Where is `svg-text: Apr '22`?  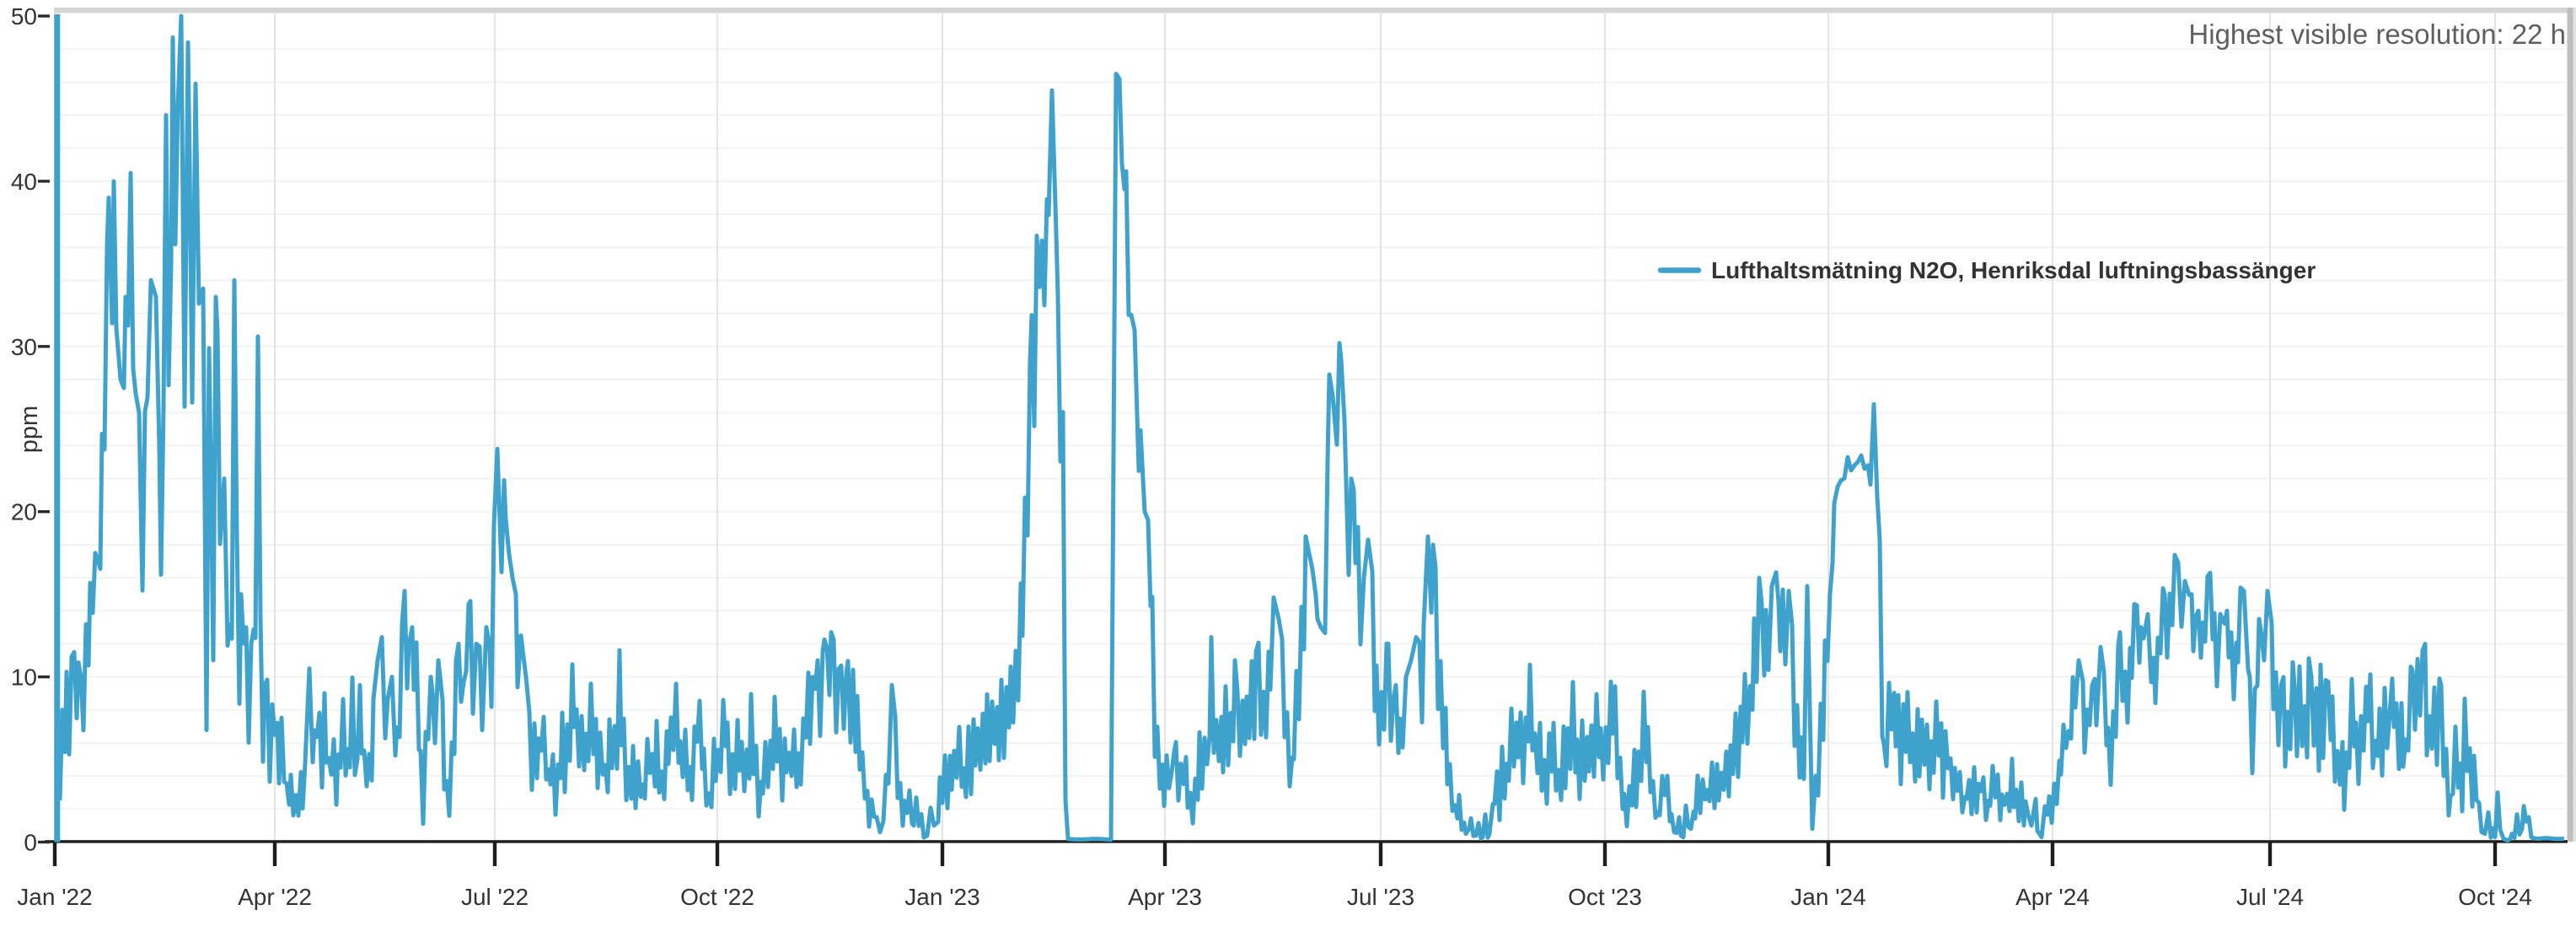
svg-text: Apr '22 is located at coordinates (275, 897).